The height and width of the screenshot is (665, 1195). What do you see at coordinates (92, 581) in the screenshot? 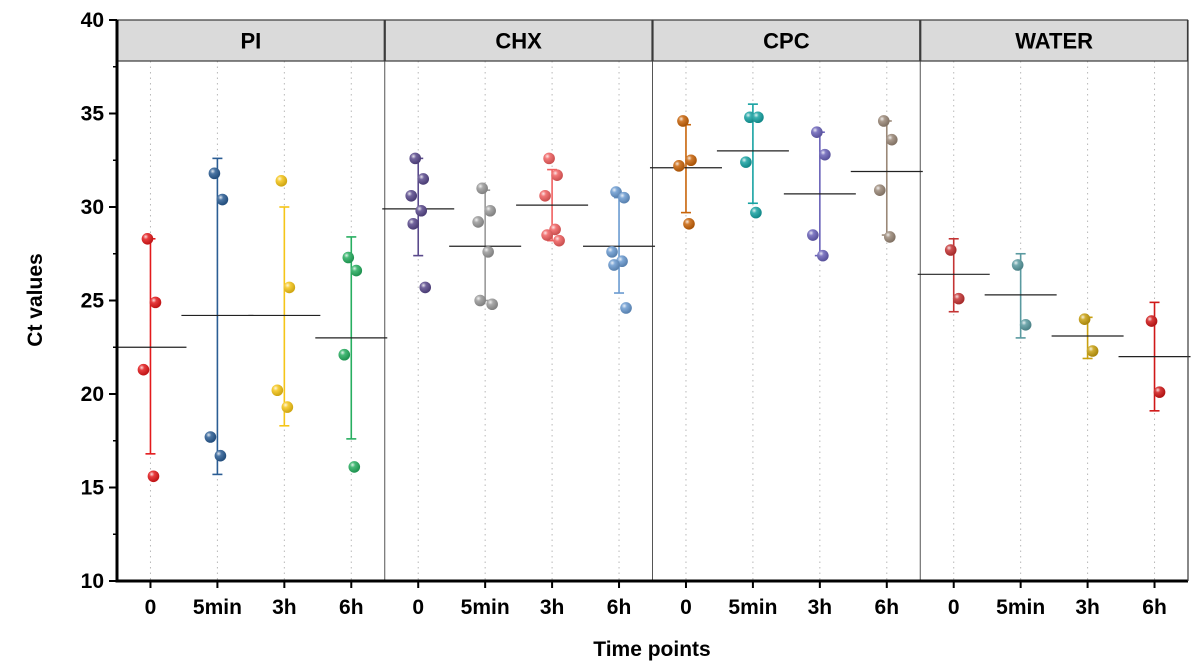
I see `y-tick-label: 10` at bounding box center [92, 581].